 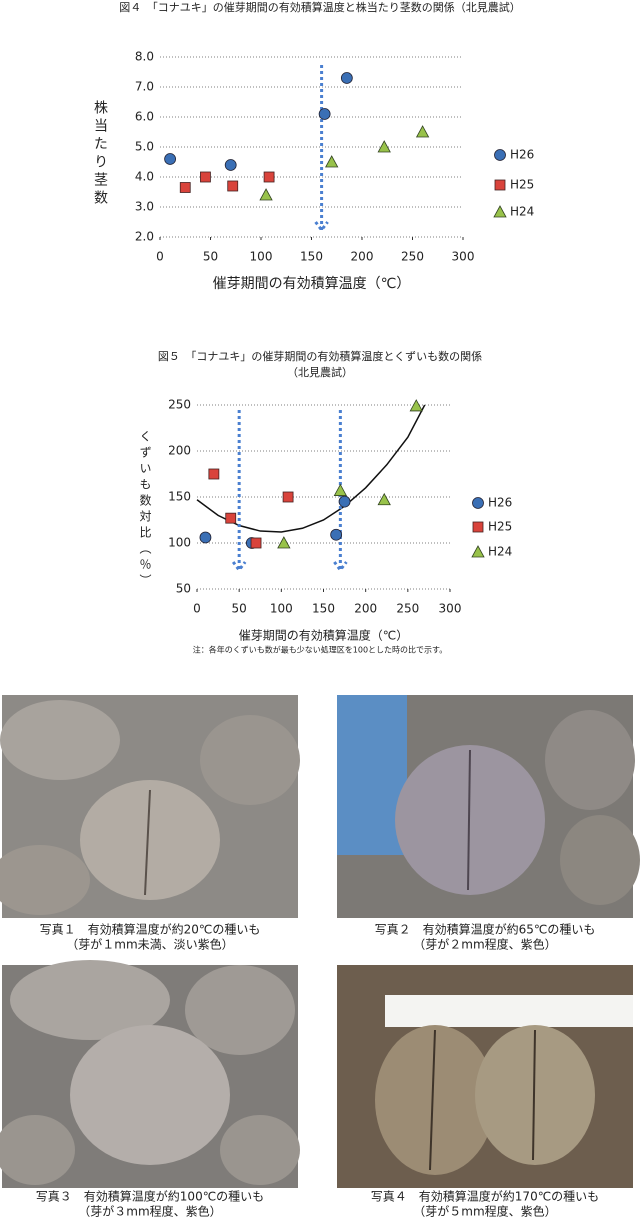 I want to click on y-axis-label: くずいも数対比（％）, so click(x=145, y=510).